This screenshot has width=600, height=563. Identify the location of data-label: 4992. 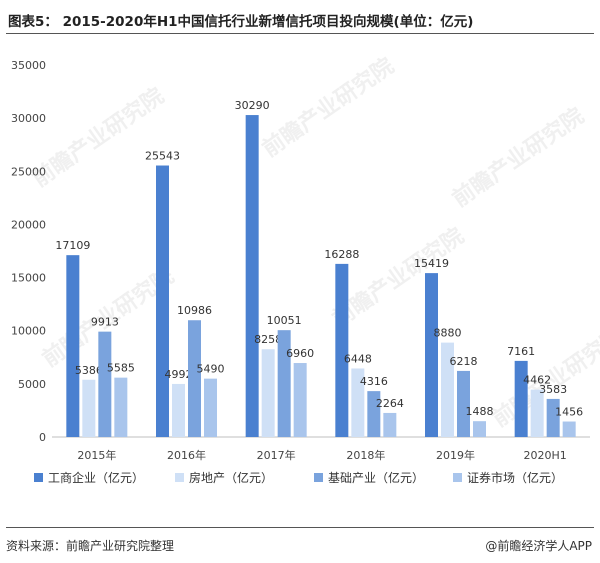
(179, 374).